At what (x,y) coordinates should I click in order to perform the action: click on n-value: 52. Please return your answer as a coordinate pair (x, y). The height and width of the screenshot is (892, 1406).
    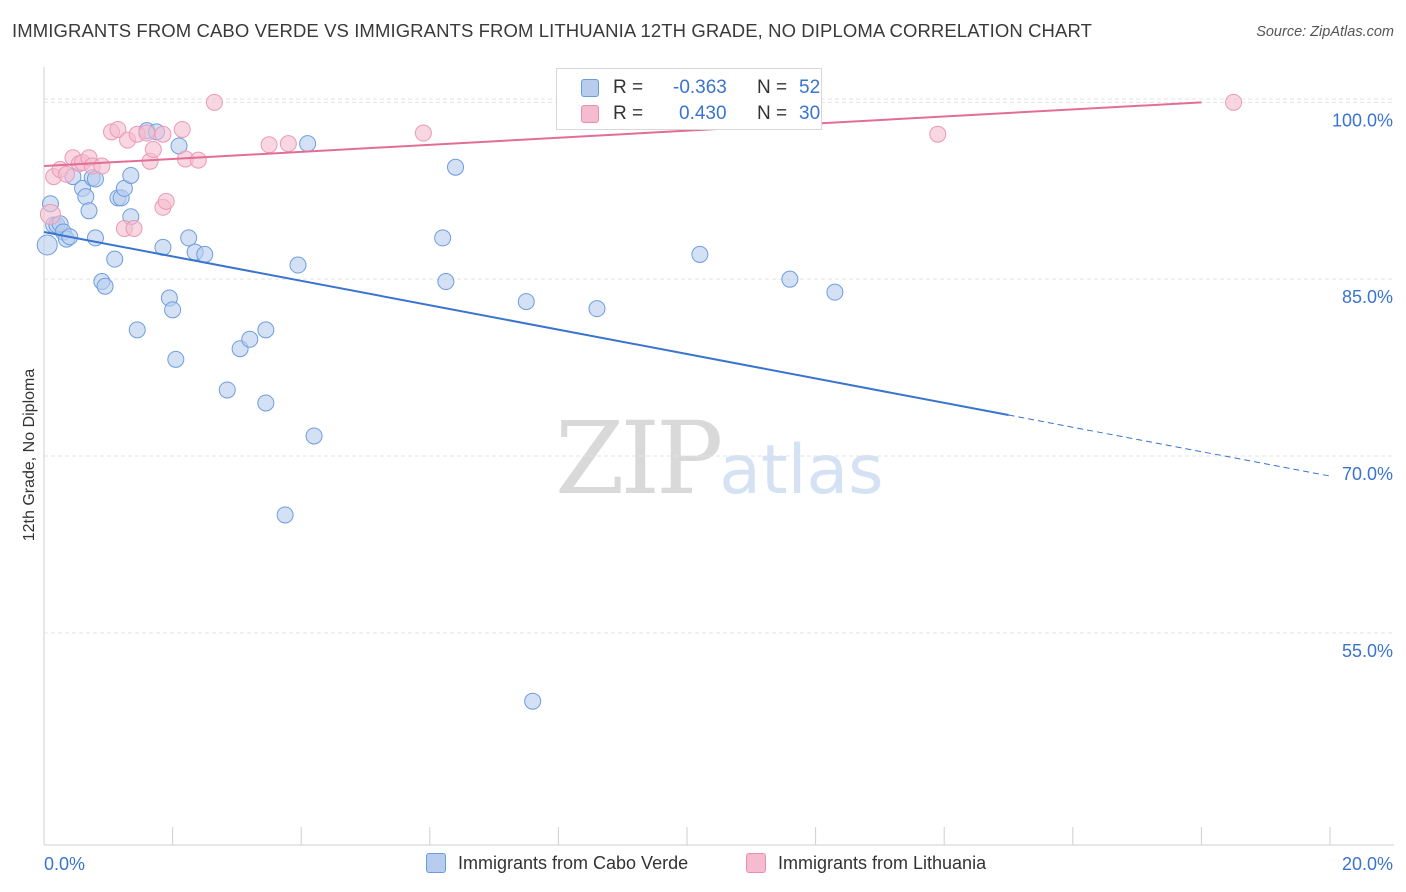
    Looking at the image, I should click on (810, 87).